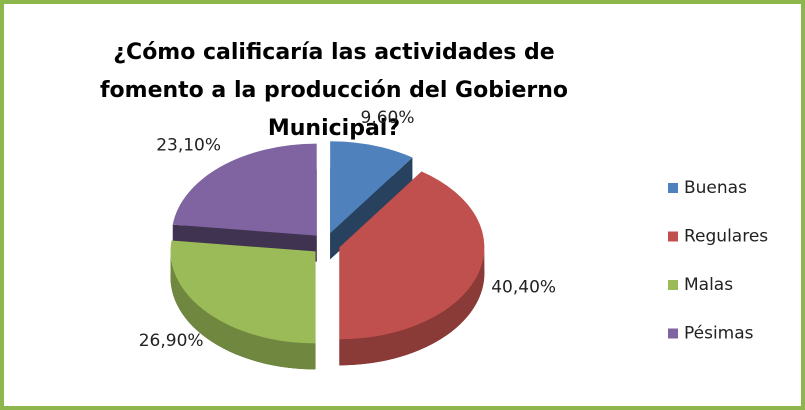  What do you see at coordinates (708, 285) in the screenshot?
I see `legend-label: Malas` at bounding box center [708, 285].